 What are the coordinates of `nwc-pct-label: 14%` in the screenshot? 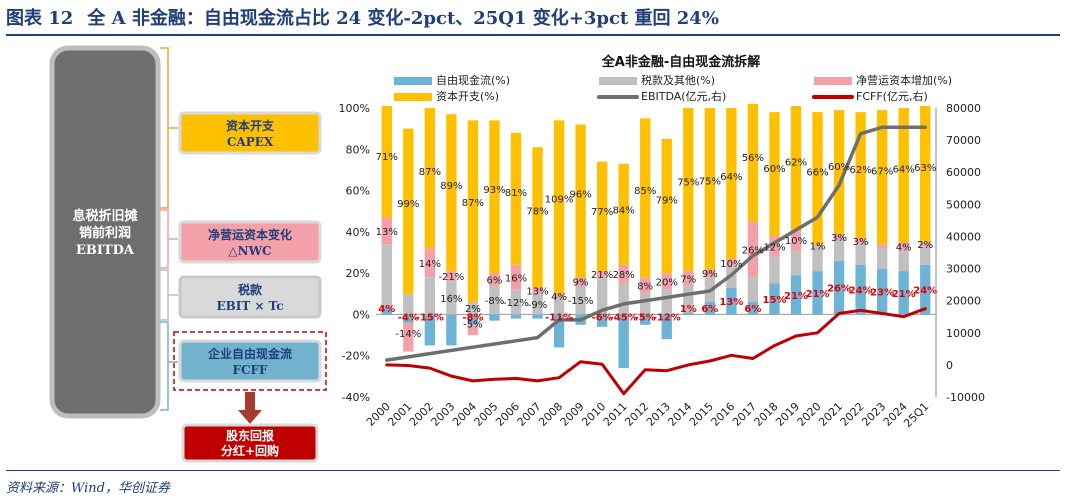 It's located at (430, 264).